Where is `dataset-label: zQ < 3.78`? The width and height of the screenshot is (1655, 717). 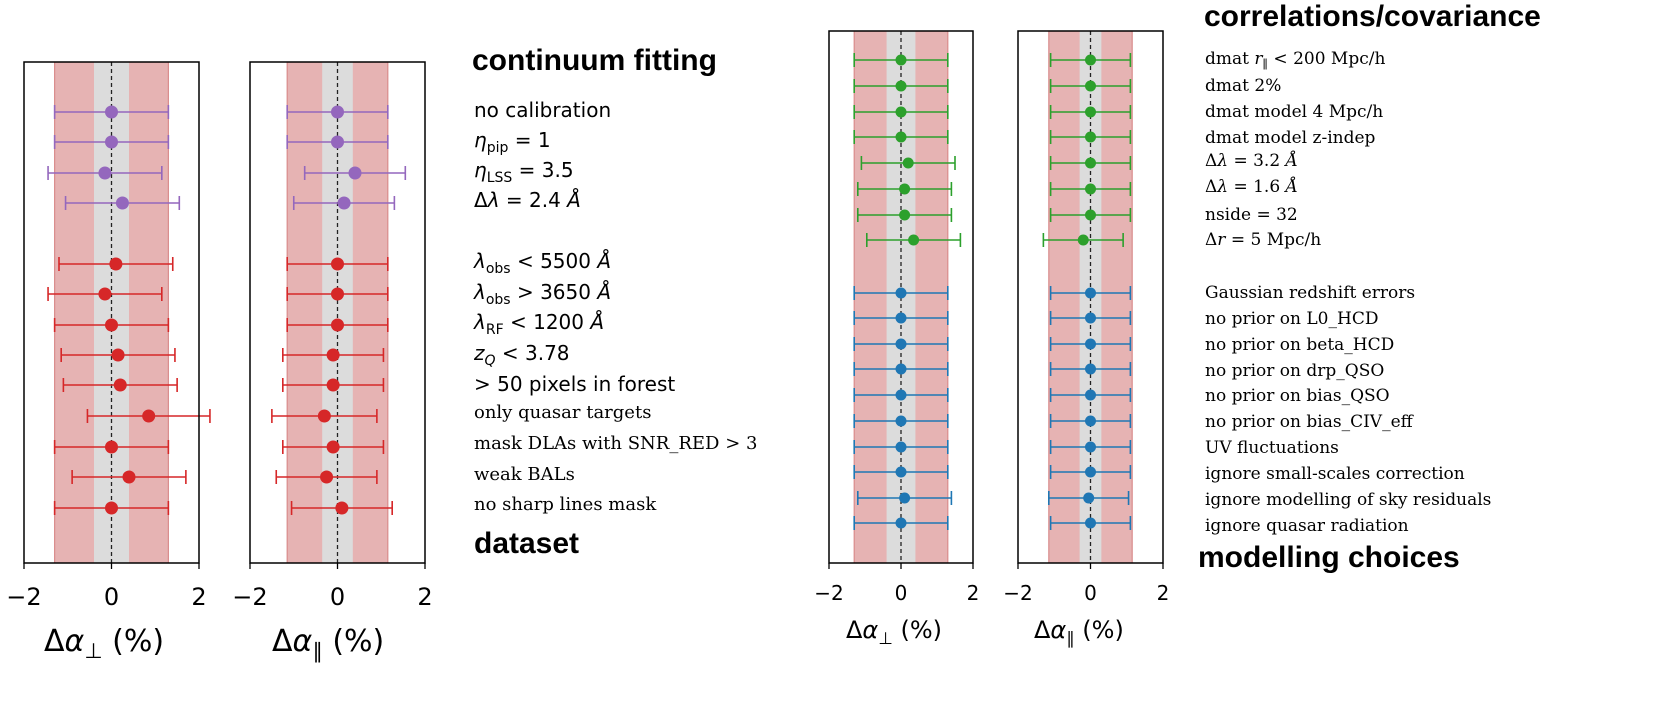 dataset-label: zQ < 3.78 is located at coordinates (522, 355).